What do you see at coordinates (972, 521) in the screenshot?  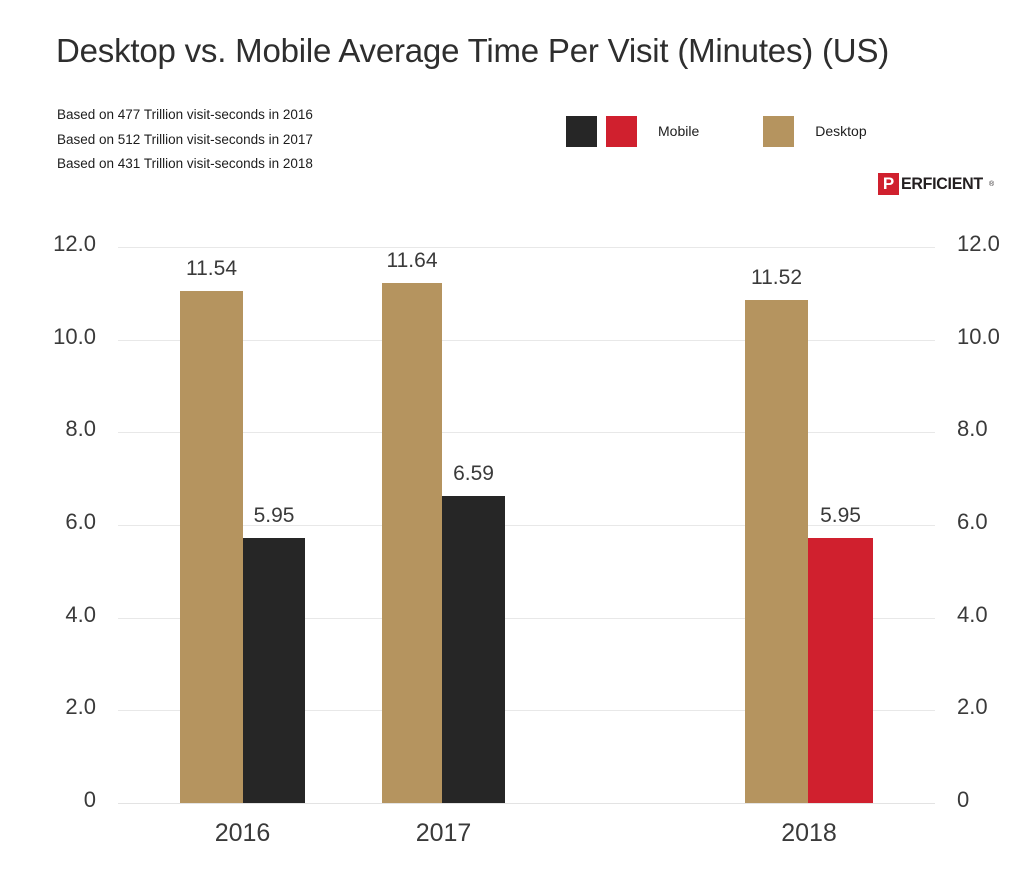 I see `y-axis-tick-right: 6.0` at bounding box center [972, 521].